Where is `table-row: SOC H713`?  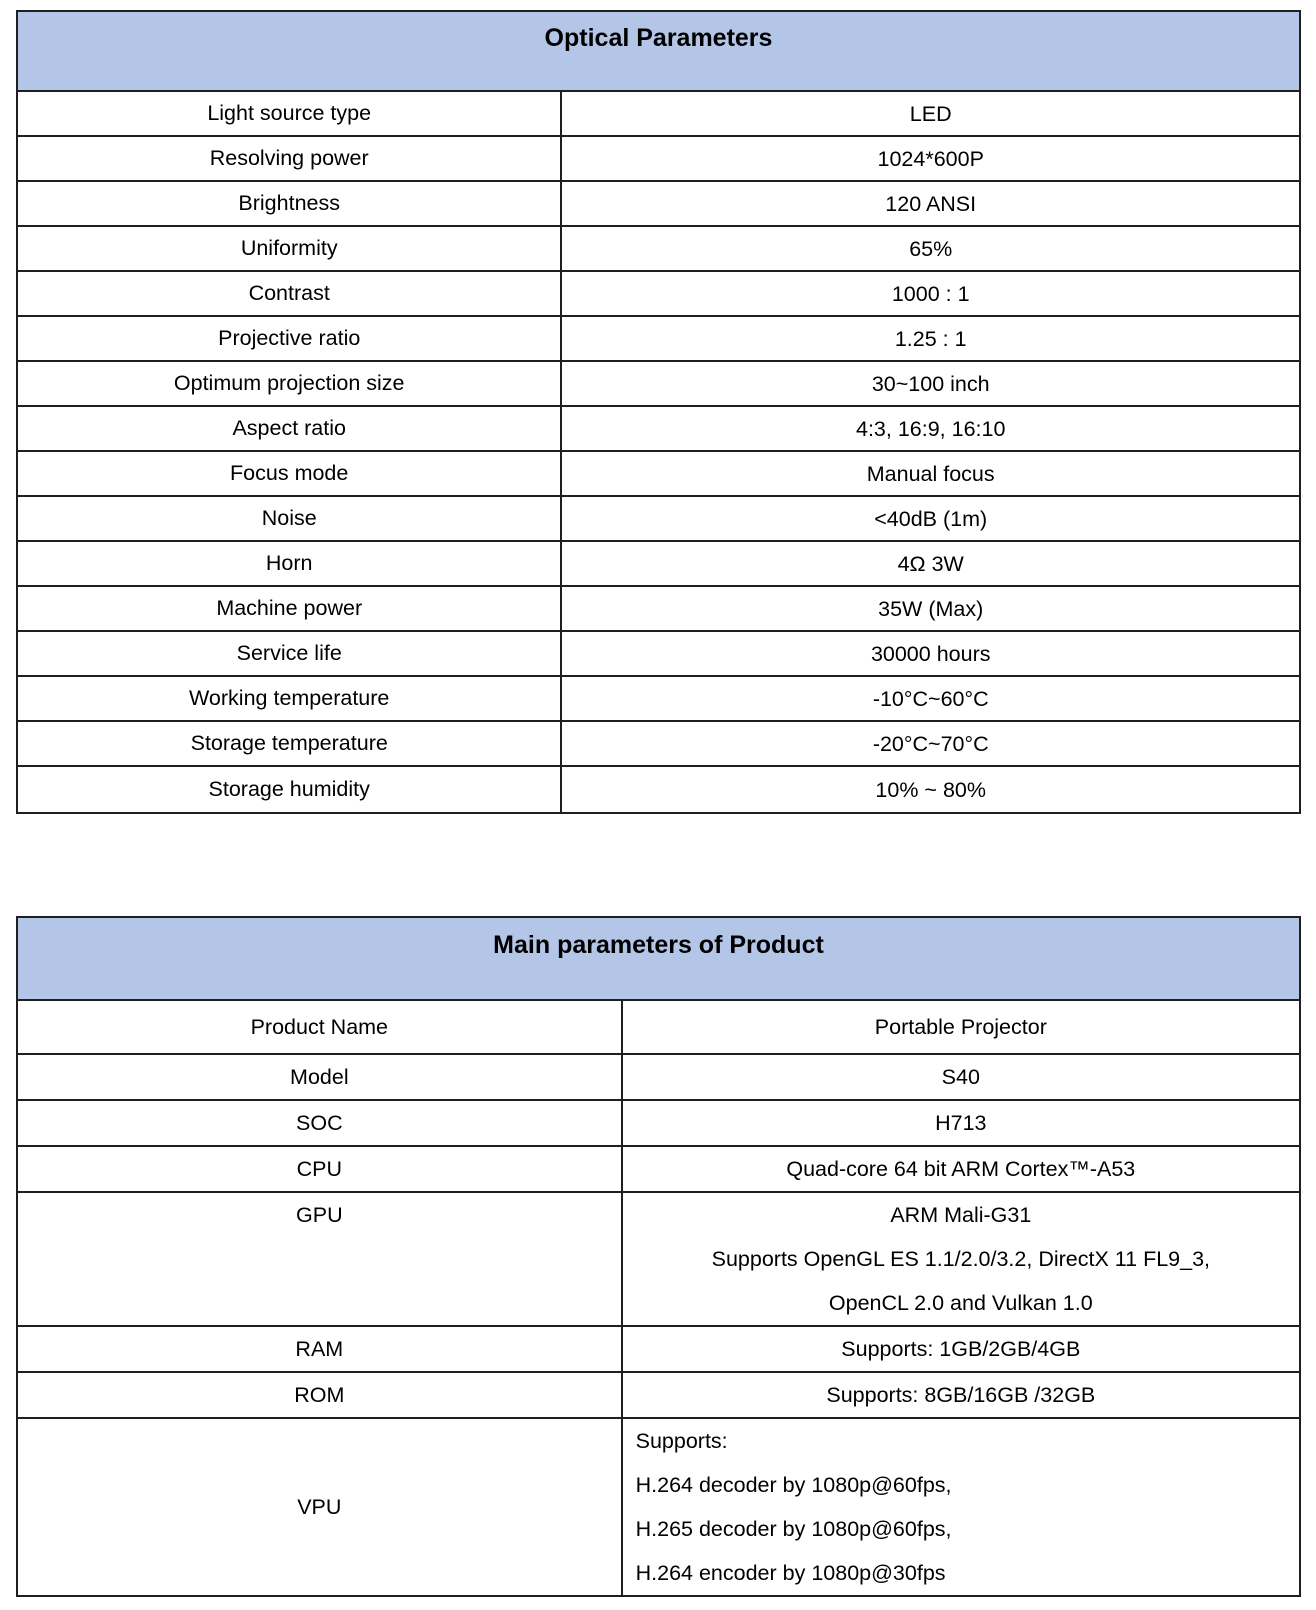 table-row: SOC H713 is located at coordinates (658, 1124).